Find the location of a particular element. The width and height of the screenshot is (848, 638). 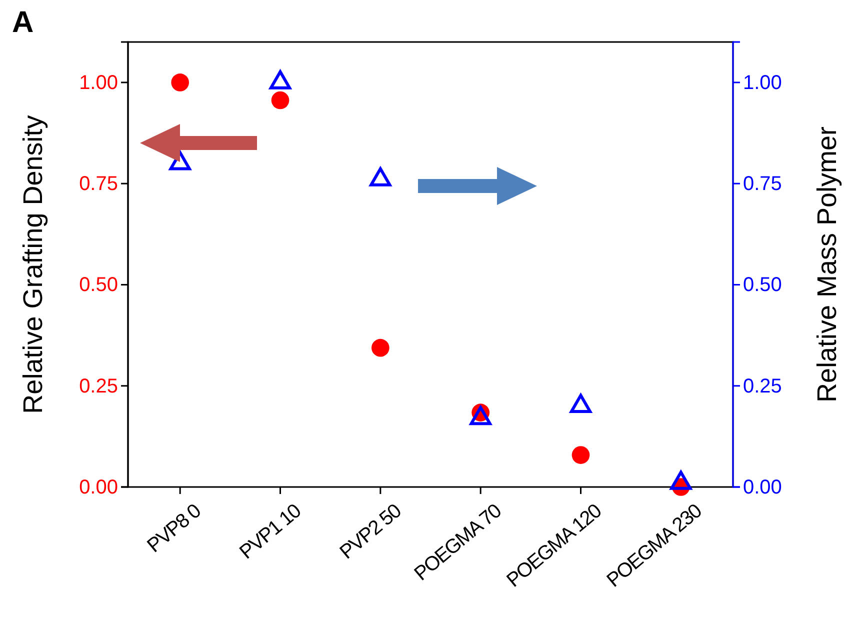

y2-tick-label: 0.75 is located at coordinates (762, 183).